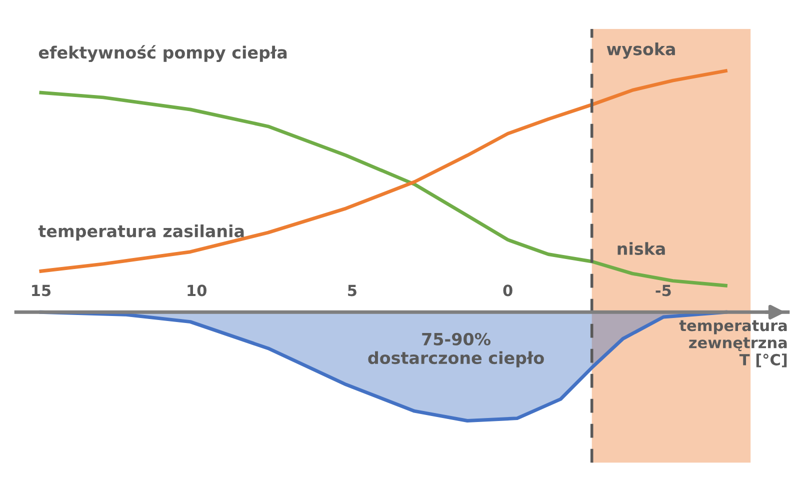 This screenshot has height=482, width=804. Describe the element at coordinates (663, 290) in the screenshot. I see `x-tick-label: -5` at that location.